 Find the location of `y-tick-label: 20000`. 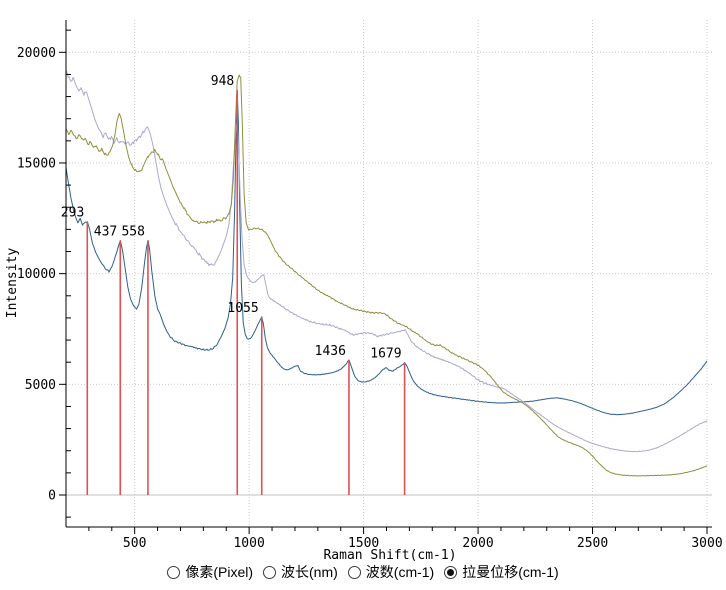

y-tick-label: 20000 is located at coordinates (36, 53).